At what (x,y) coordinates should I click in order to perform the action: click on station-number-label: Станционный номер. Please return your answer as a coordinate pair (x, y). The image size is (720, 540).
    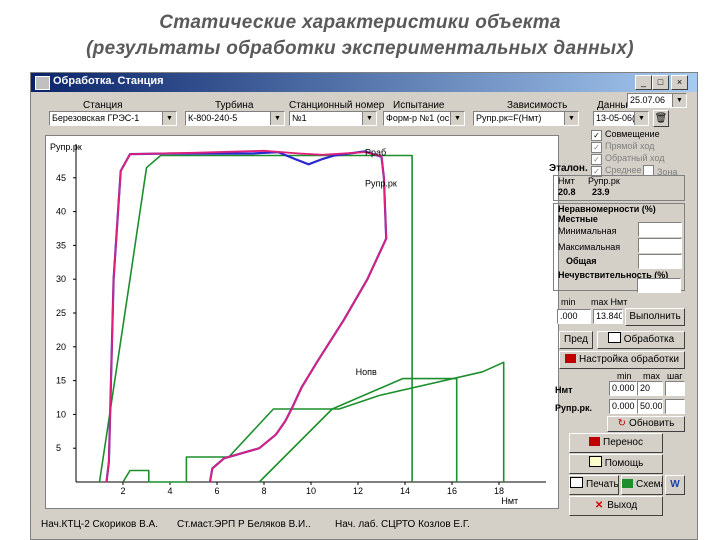
    Looking at the image, I should click on (337, 105).